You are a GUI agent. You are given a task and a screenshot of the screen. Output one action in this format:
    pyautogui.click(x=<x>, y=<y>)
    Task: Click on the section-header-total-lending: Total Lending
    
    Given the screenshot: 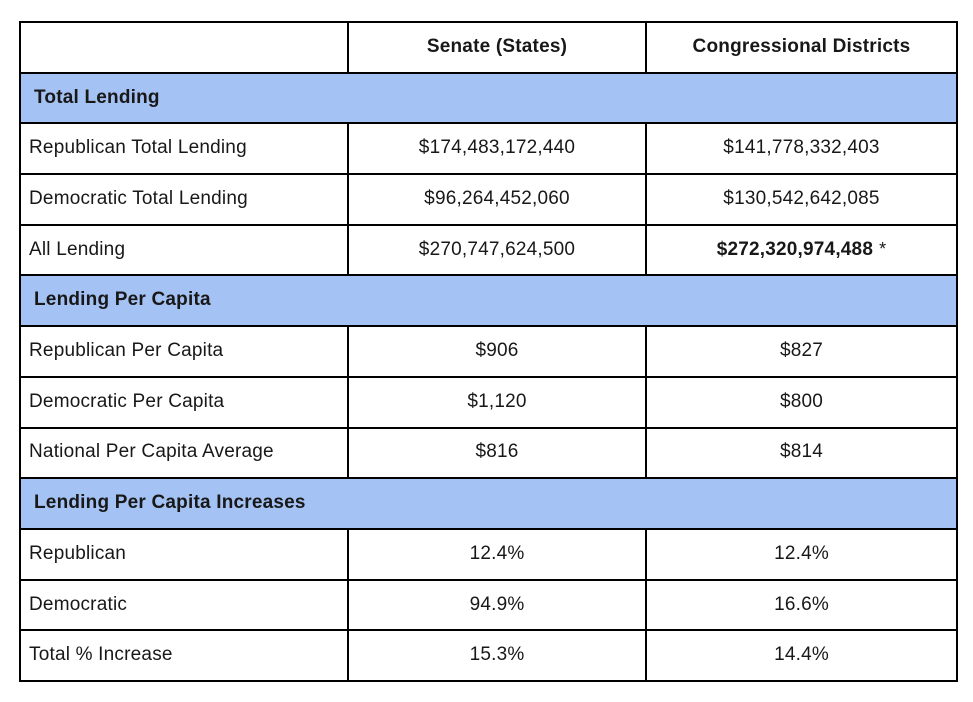 What is the action you would take?
    pyautogui.click(x=488, y=98)
    